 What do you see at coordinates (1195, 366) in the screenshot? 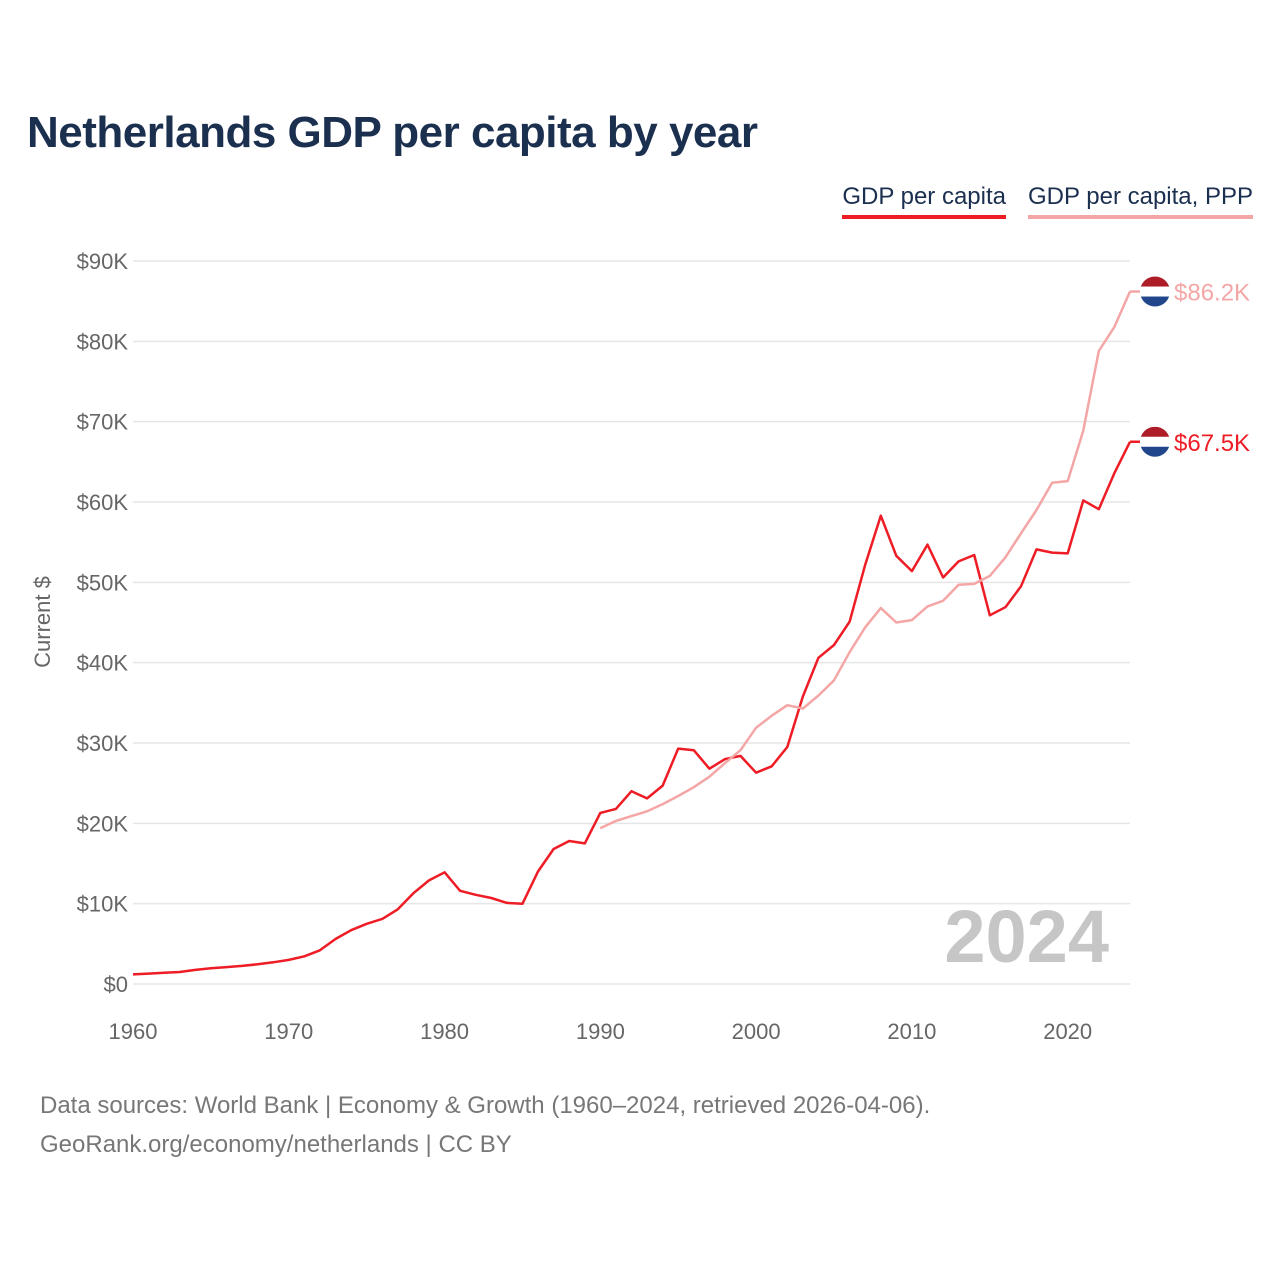
I see `end-markers: $67.5K $86.2K` at bounding box center [1195, 366].